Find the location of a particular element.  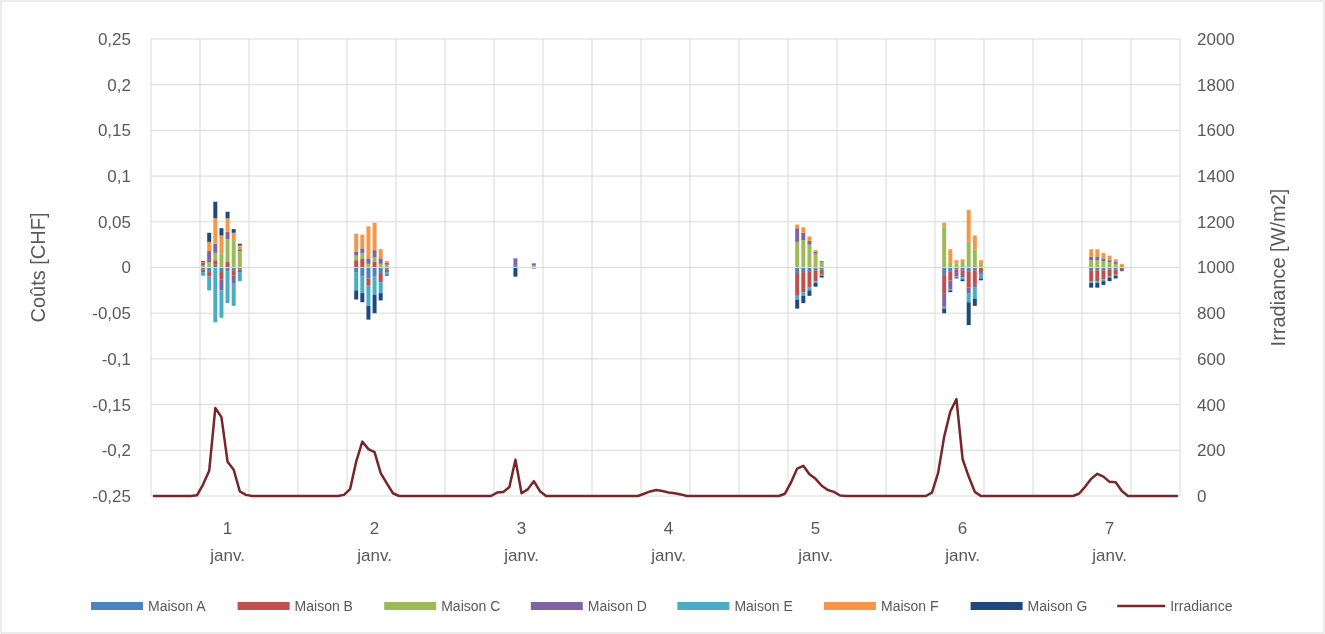

legend-label: Maison G is located at coordinates (1057, 605).